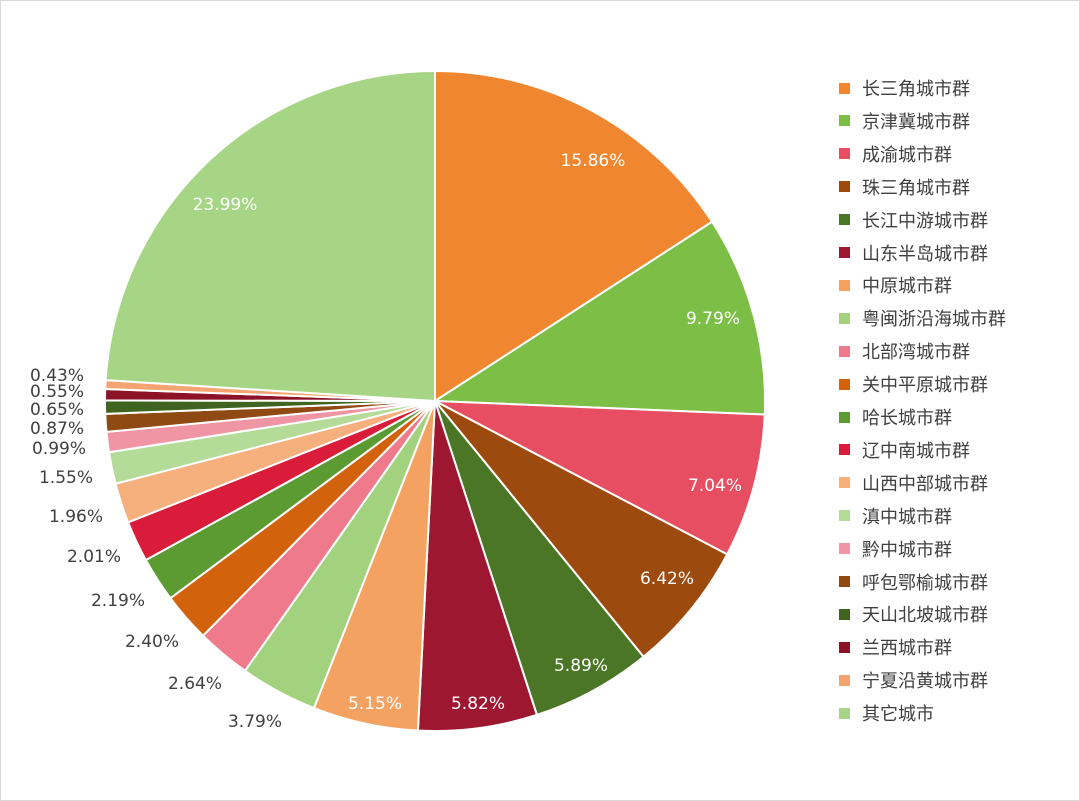  What do you see at coordinates (118, 601) in the screenshot?
I see `slice-data-label: 2.19%` at bounding box center [118, 601].